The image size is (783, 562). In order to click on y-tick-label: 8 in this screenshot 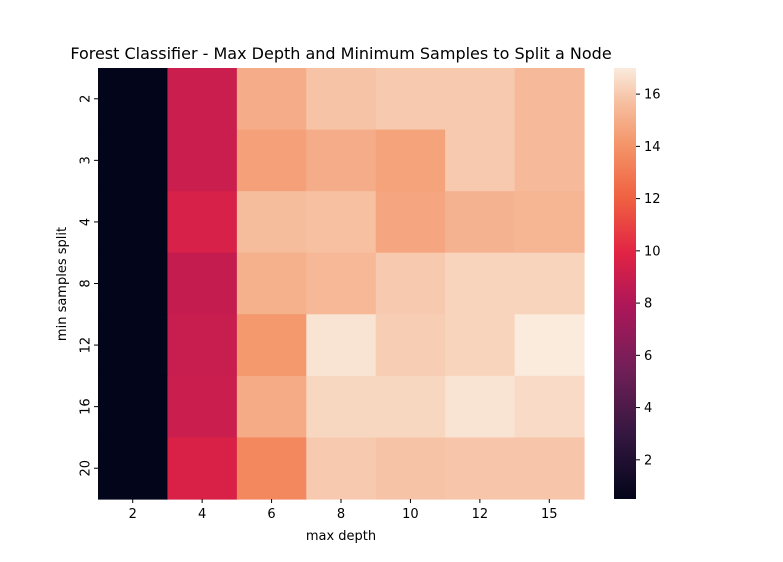, I will do `click(86, 283)`.